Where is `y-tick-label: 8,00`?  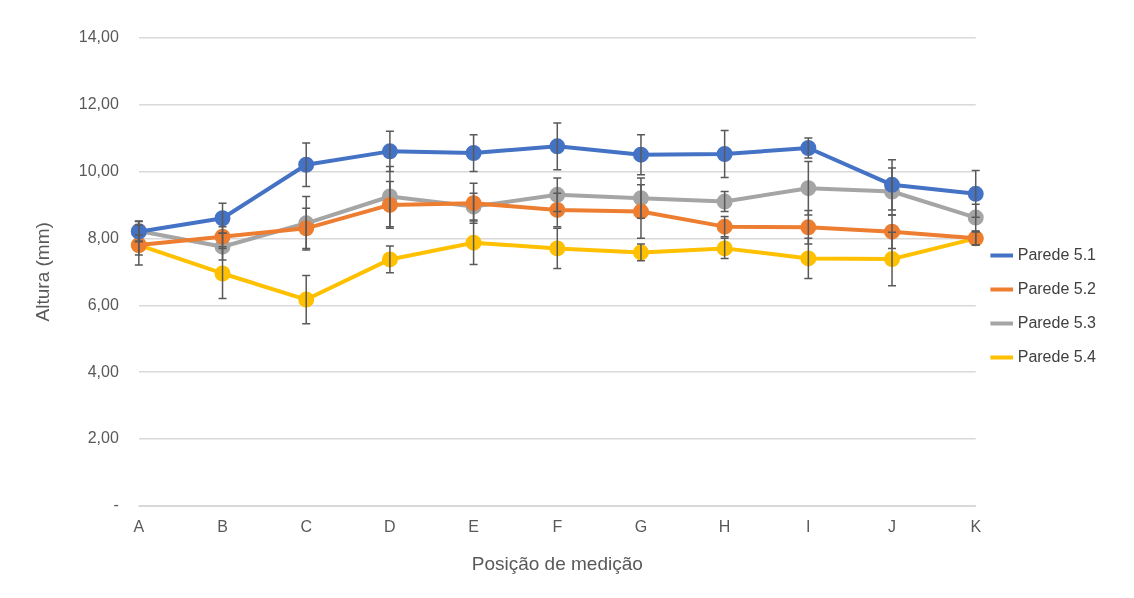
y-tick-label: 8,00 is located at coordinates (103, 237).